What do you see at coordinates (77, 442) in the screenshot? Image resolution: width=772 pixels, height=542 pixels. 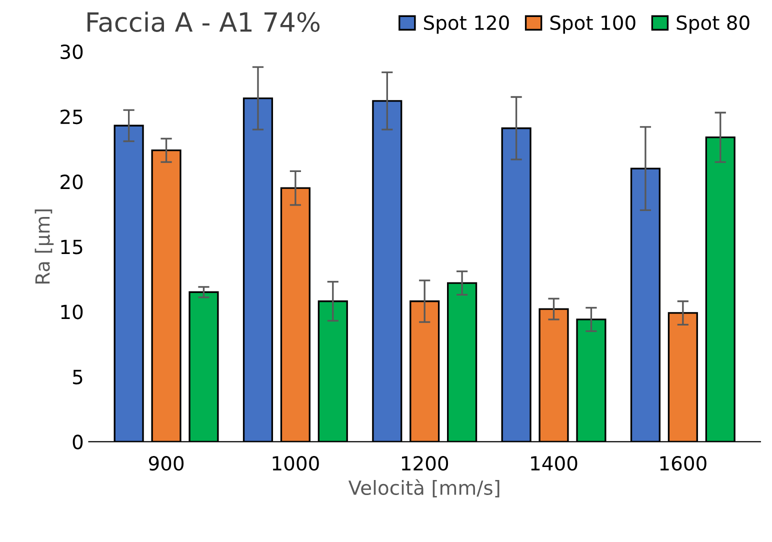 I see `y-tick-label: 0` at bounding box center [77, 442].